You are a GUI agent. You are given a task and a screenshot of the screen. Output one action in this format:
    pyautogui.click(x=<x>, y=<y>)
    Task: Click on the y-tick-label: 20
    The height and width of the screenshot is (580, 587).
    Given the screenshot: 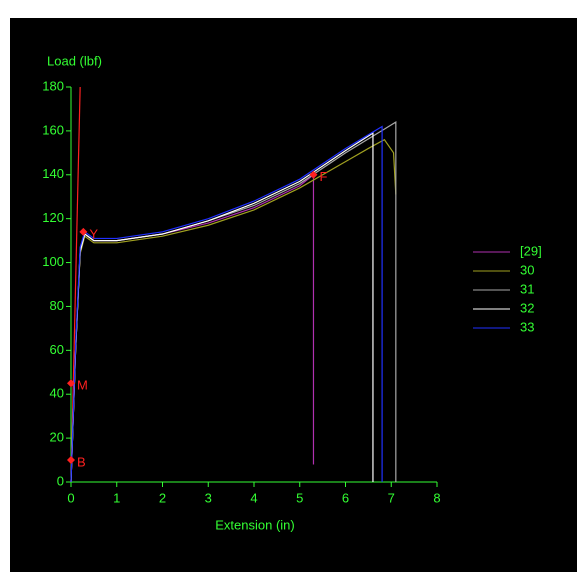 What is the action you would take?
    pyautogui.click(x=57, y=437)
    